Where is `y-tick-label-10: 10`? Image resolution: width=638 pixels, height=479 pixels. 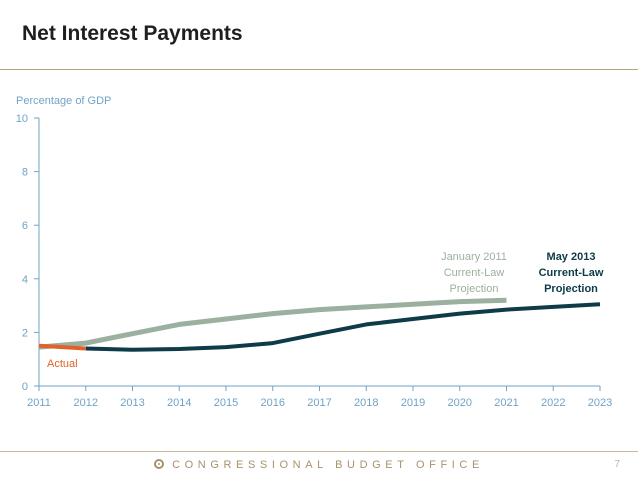
y-tick-label-10: 10 is located at coordinates (22, 119).